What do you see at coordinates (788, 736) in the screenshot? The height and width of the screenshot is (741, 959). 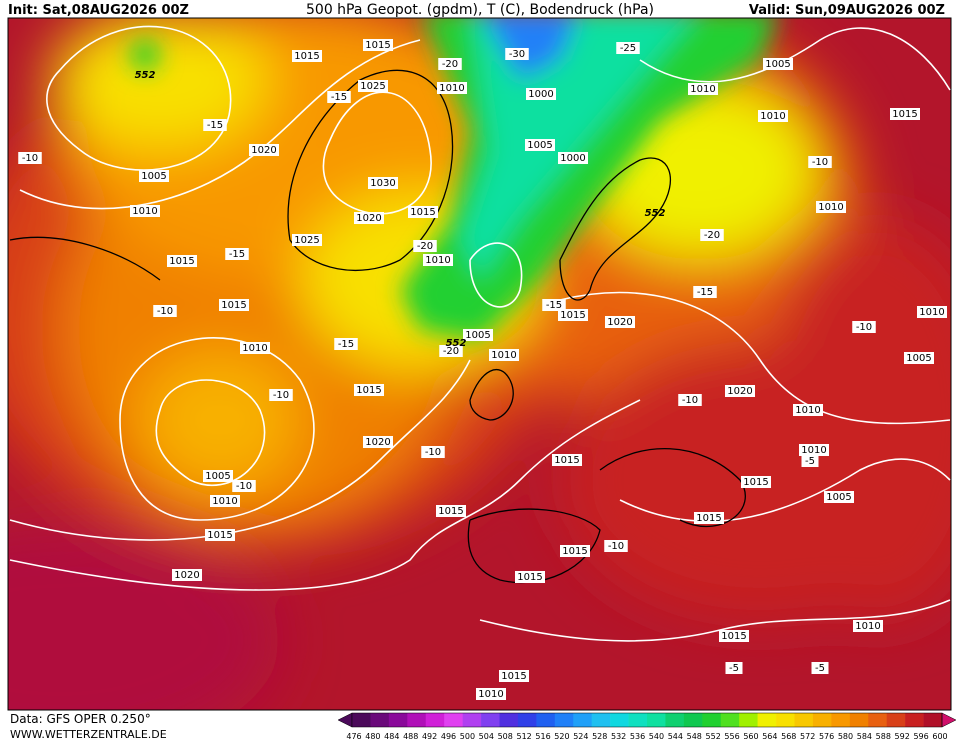 I see `colorbar-label: 568` at bounding box center [788, 736].